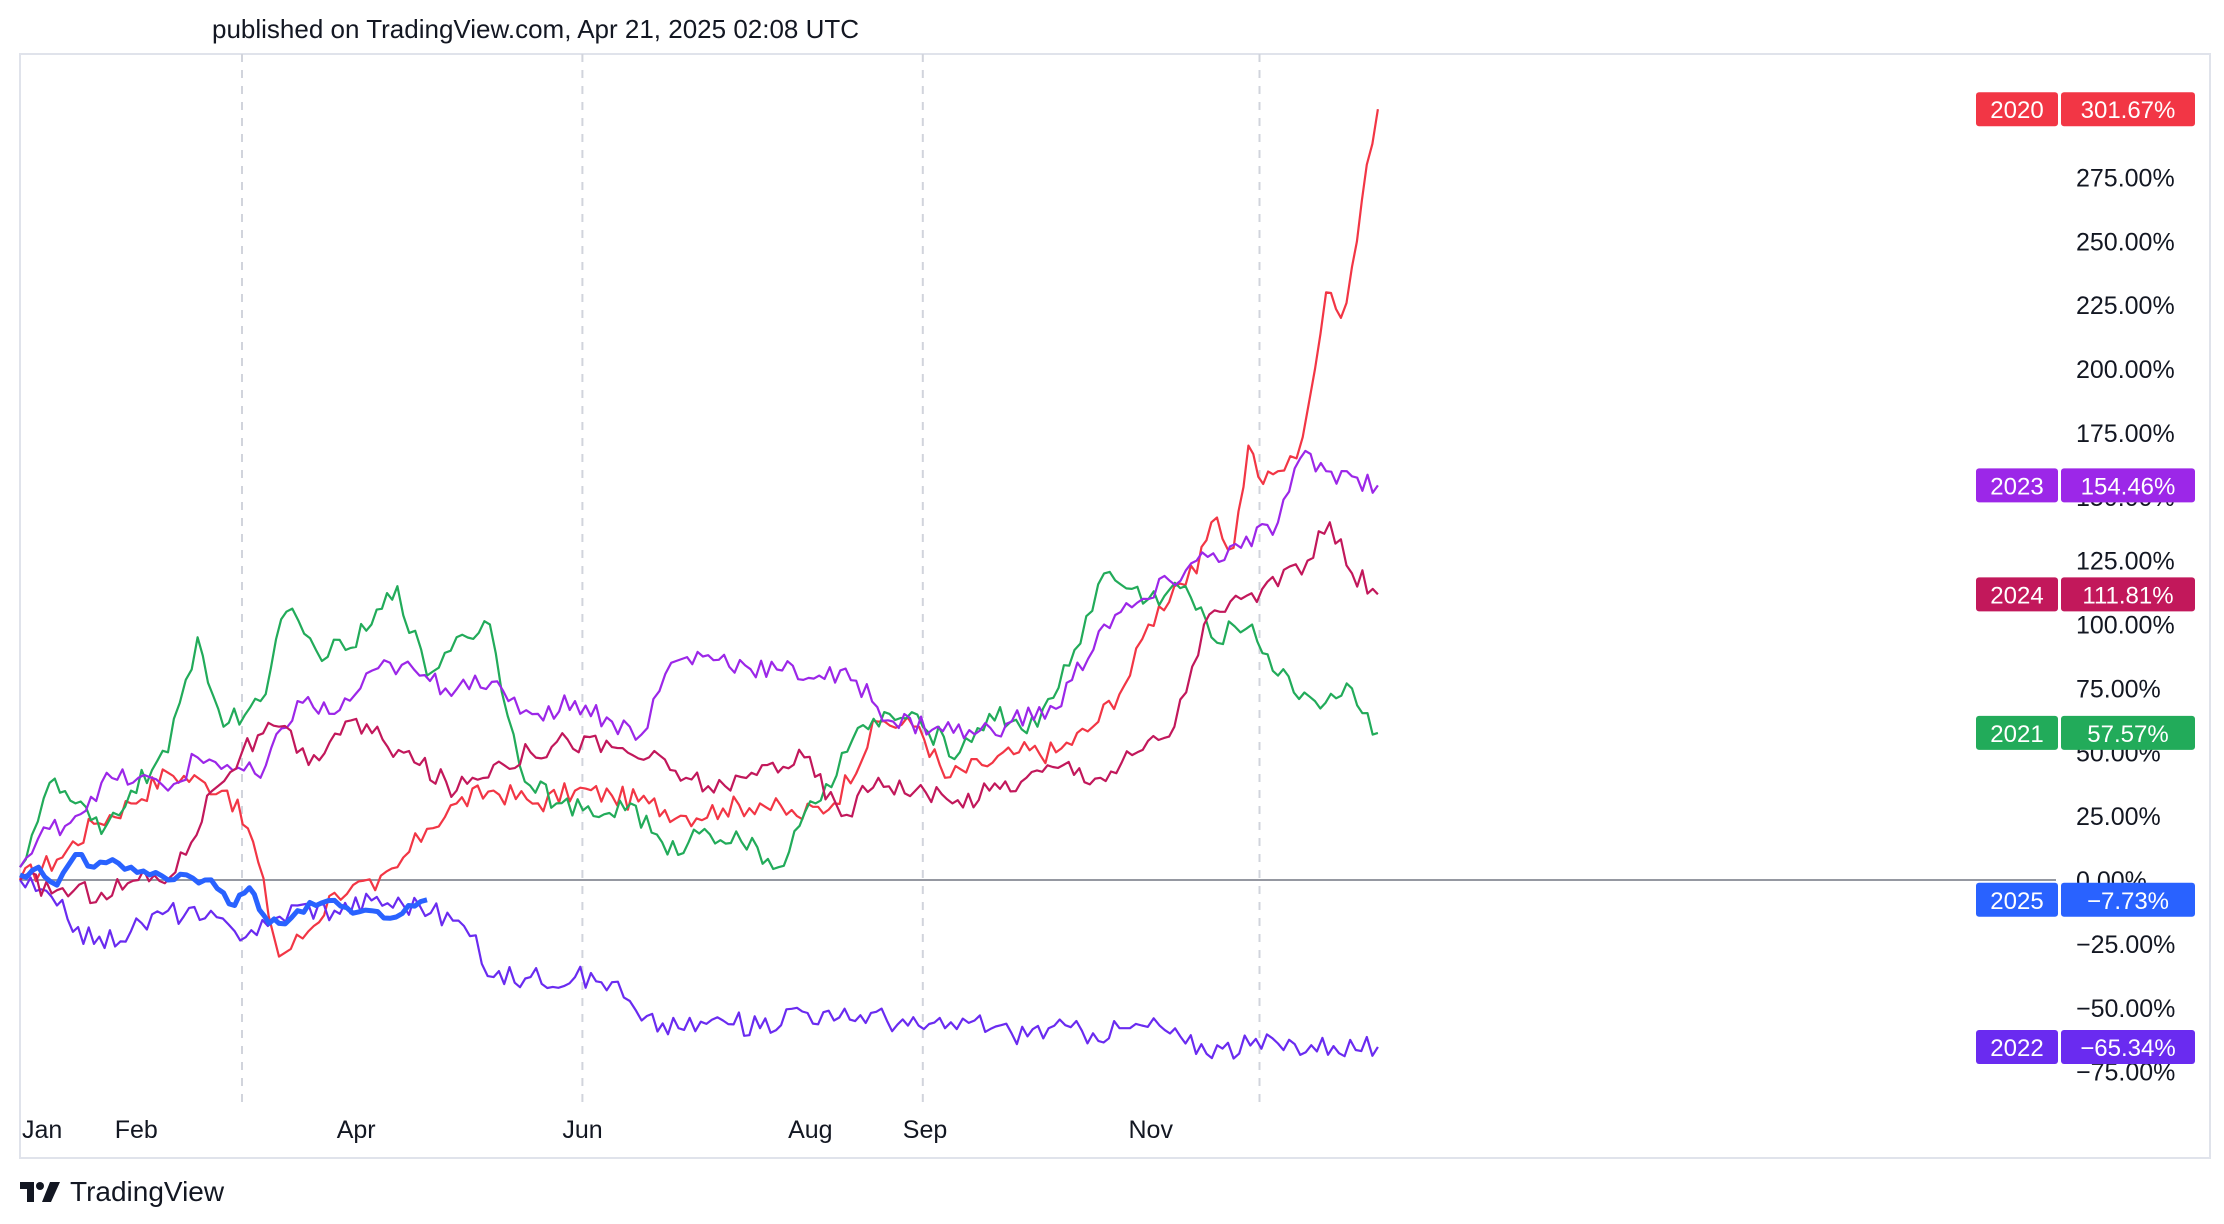 The width and height of the screenshot is (2224, 1224). What do you see at coordinates (810, 1130) in the screenshot?
I see `x-tick-label: Aug` at bounding box center [810, 1130].